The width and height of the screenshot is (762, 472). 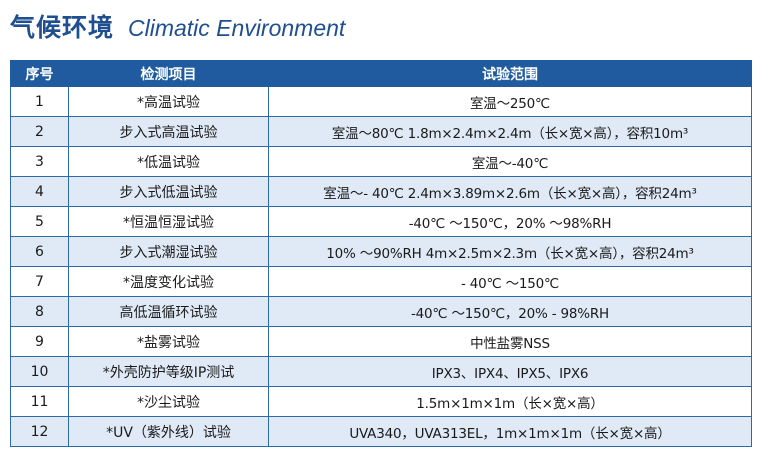 What do you see at coordinates (510, 161) in the screenshot?
I see `row-test-range: 室温～-40℃` at bounding box center [510, 161].